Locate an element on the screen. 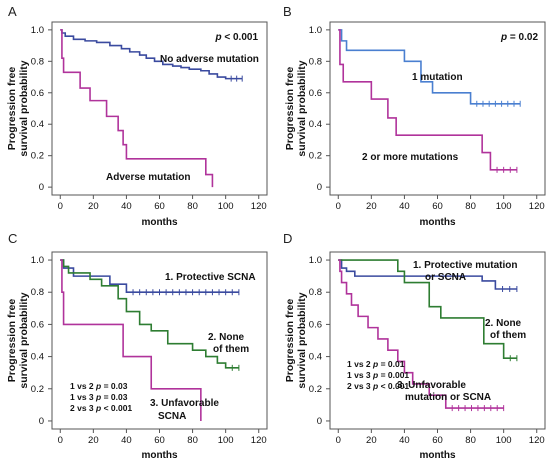 Image resolution: width=550 pixels, height=463 pixels. panel-b-ylabel: Progression freesurvival probability is located at coordinates (296, 108).